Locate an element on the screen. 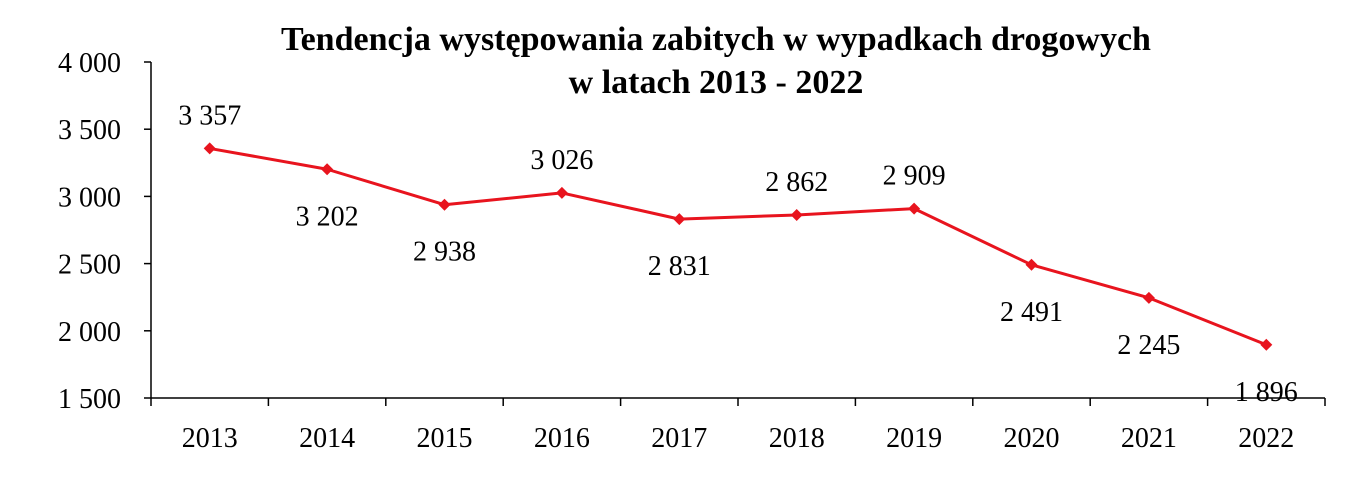 The image size is (1360, 480). x-tick-label: 2018 is located at coordinates (797, 438).